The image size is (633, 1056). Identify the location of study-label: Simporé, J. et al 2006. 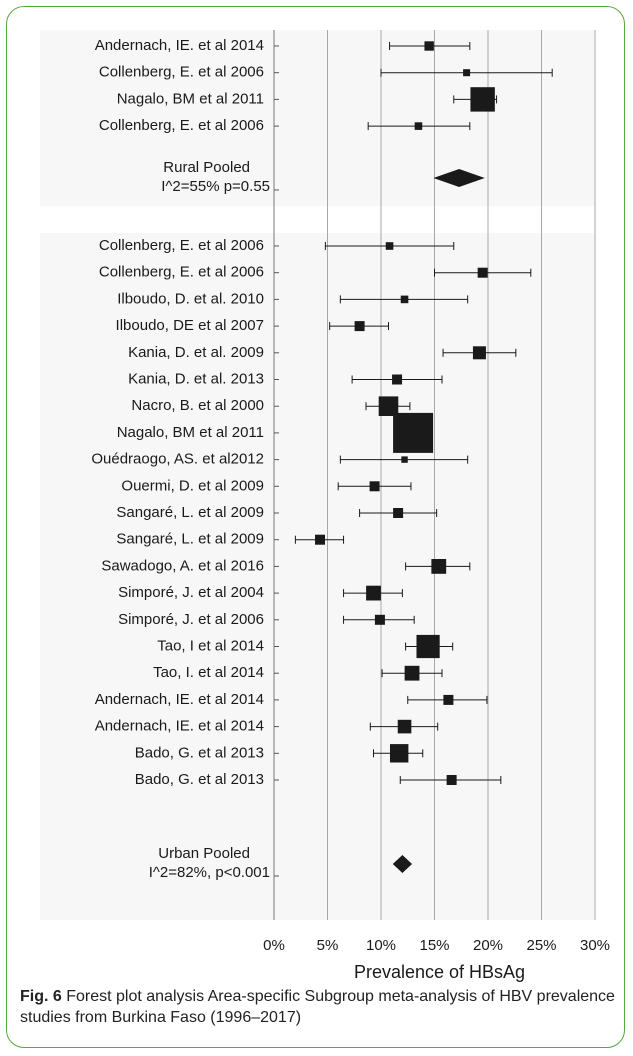
(191, 619).